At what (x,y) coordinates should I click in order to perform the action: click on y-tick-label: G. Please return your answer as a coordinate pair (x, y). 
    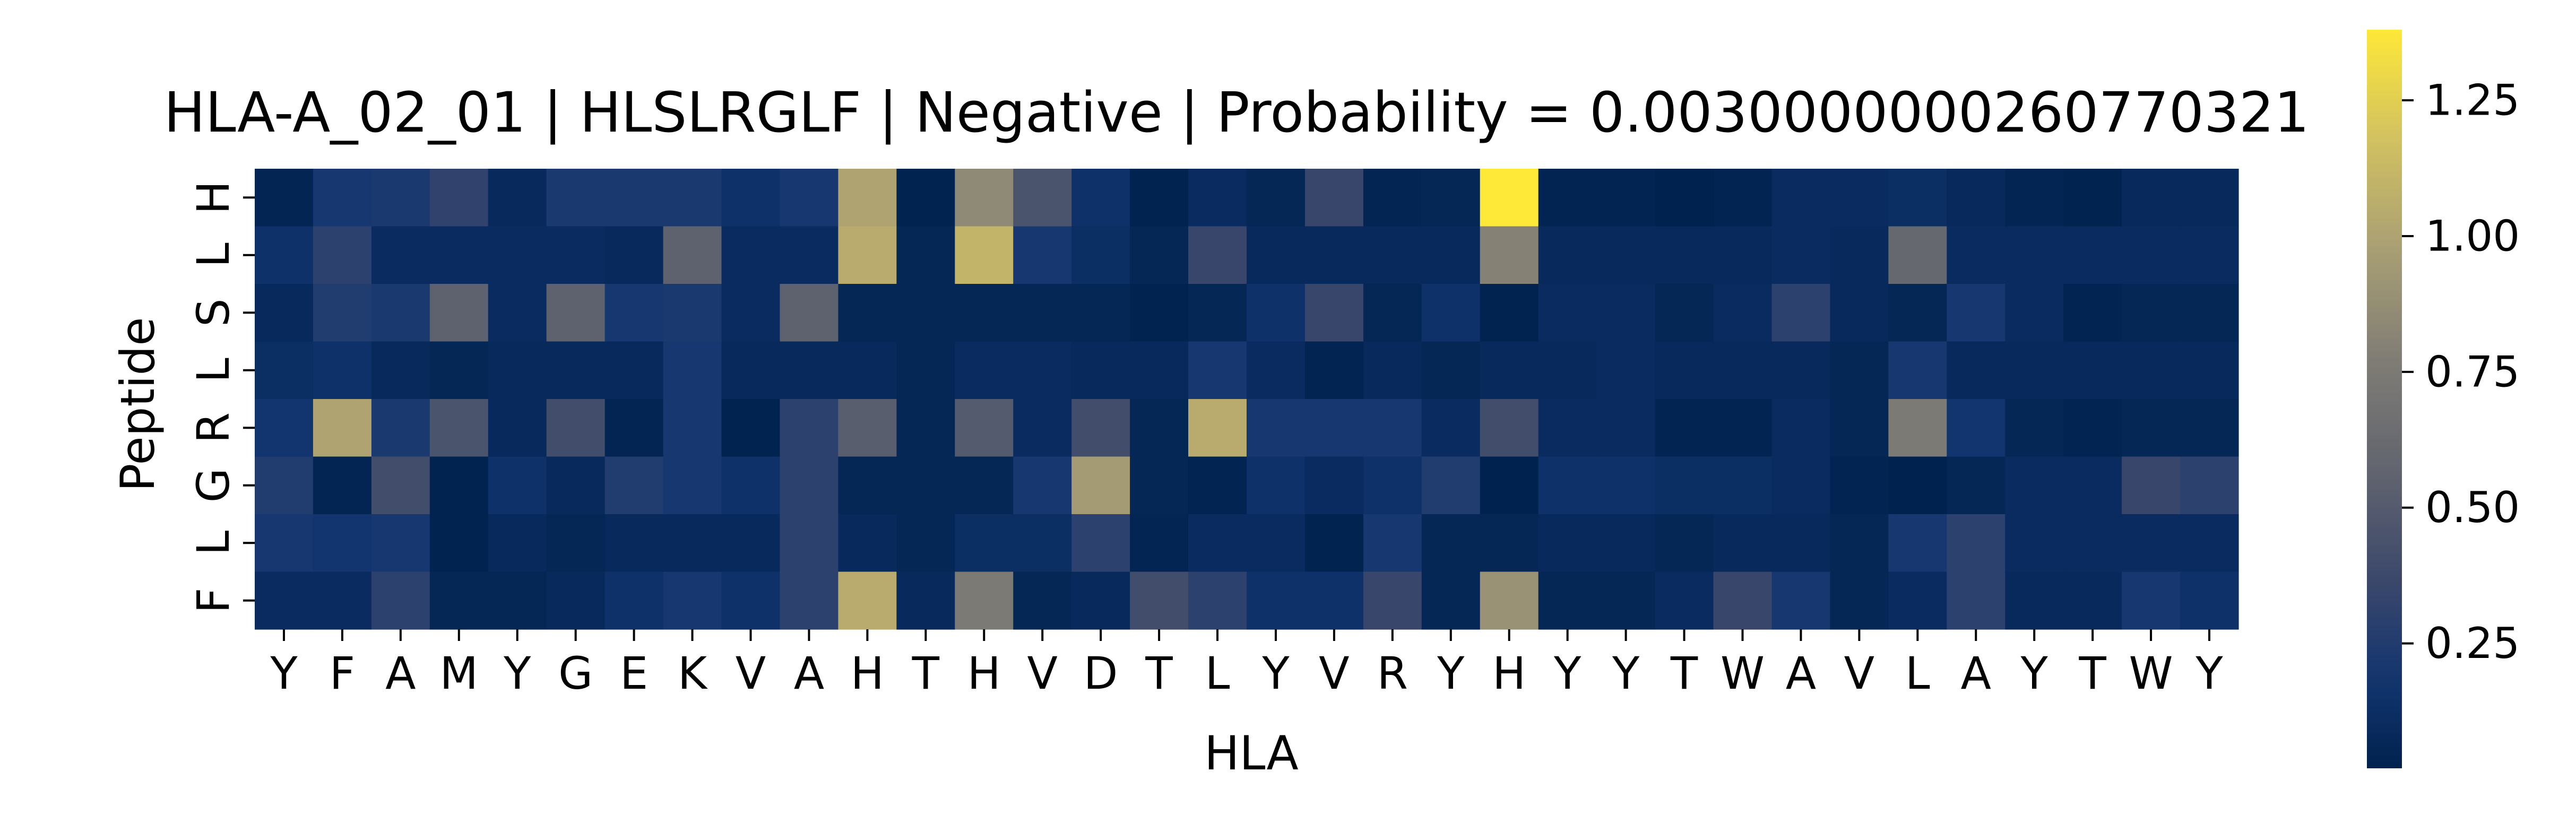
    Looking at the image, I should click on (213, 485).